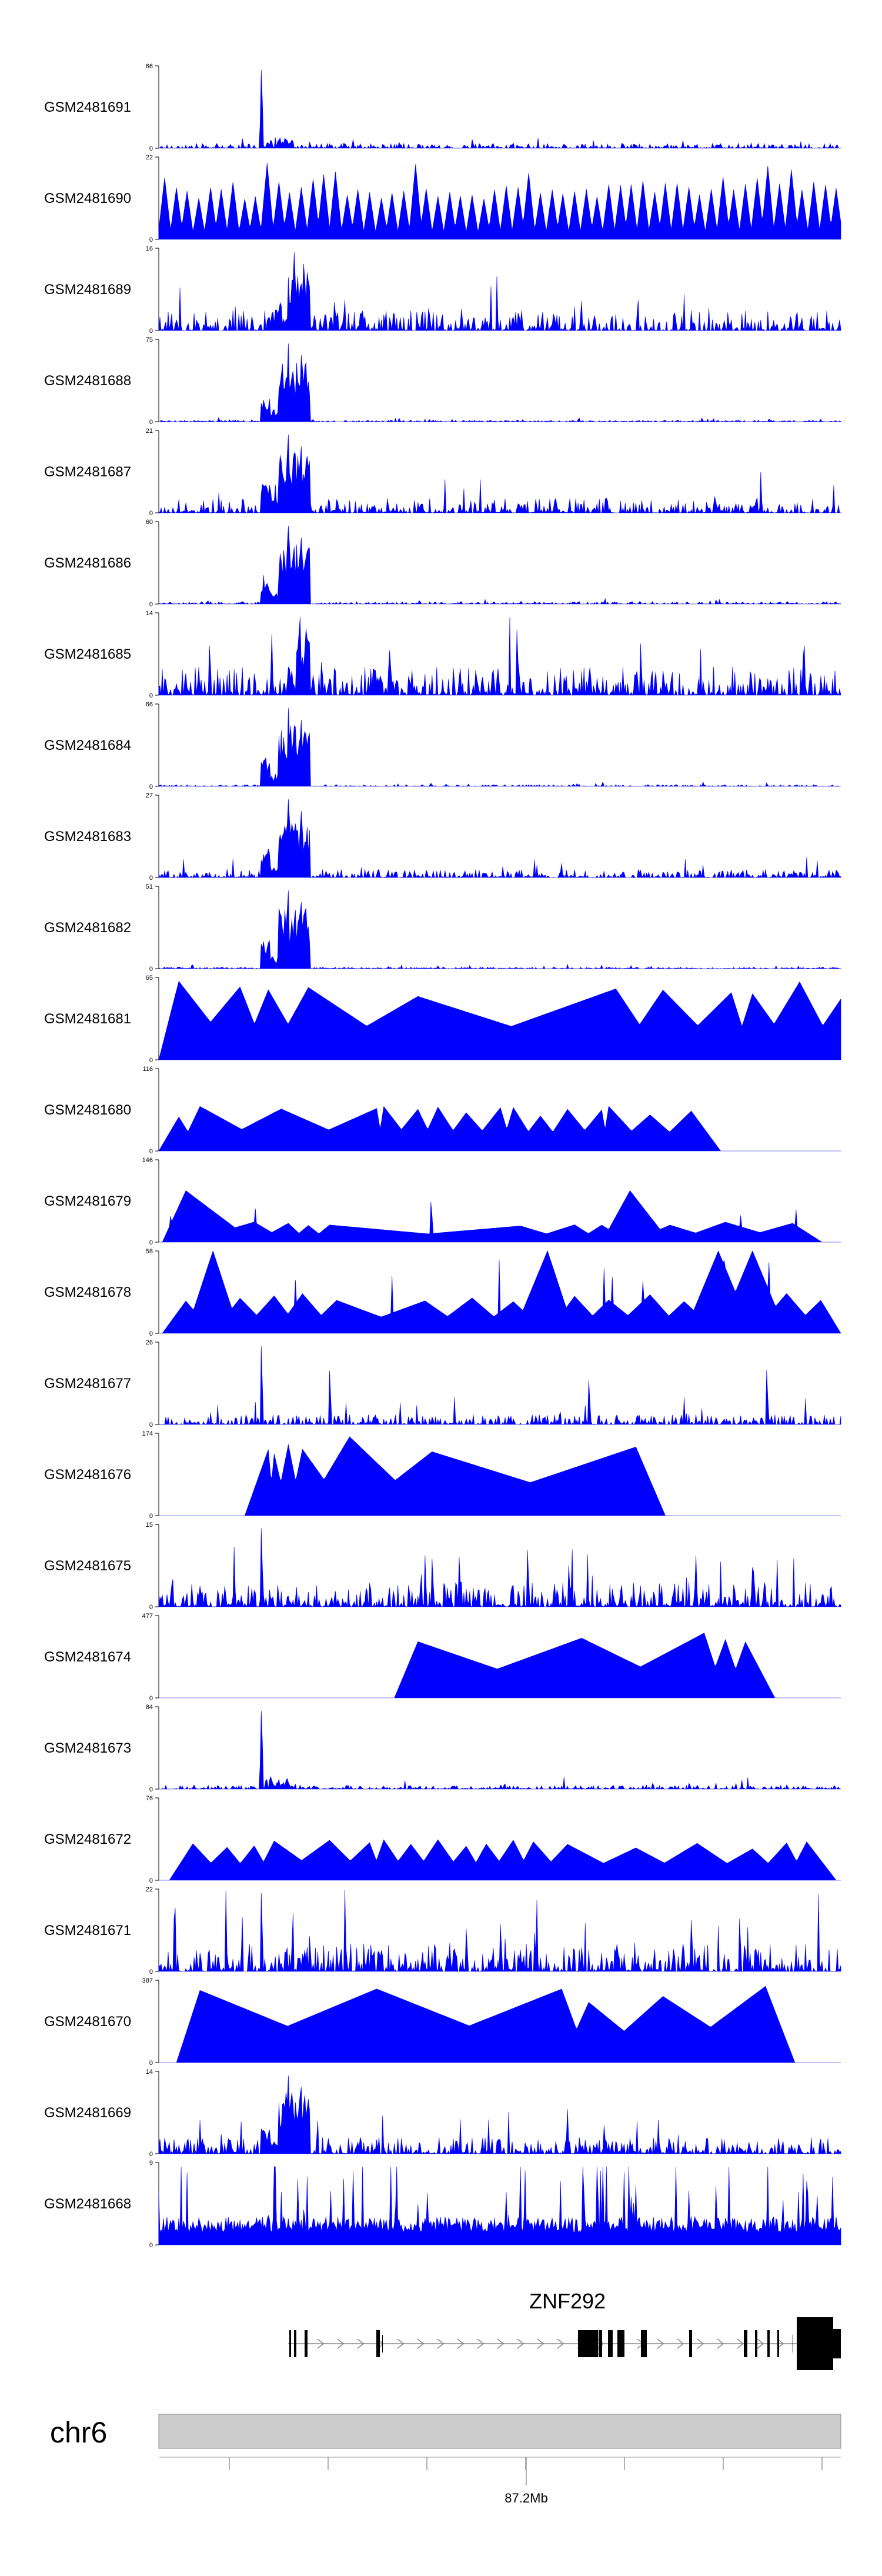 This screenshot has height=2576, width=882. Describe the element at coordinates (151, 2163) in the screenshot. I see `y-max-label: 9` at that location.